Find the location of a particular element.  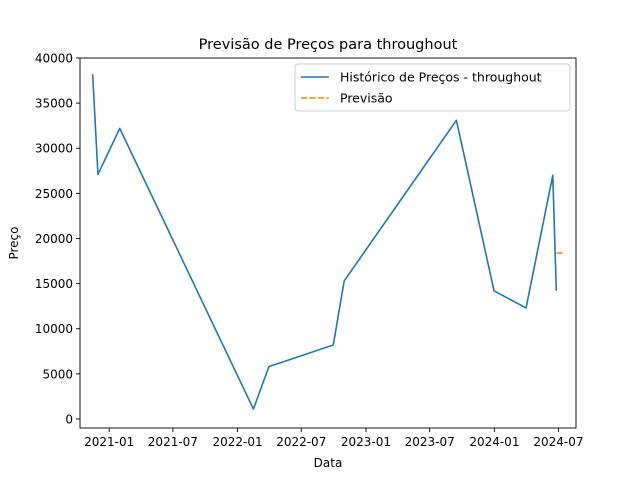

y-axis-ticks: 0 5000 10000 15000 20000 25000 30000 35000 40000 is located at coordinates (57, 239).